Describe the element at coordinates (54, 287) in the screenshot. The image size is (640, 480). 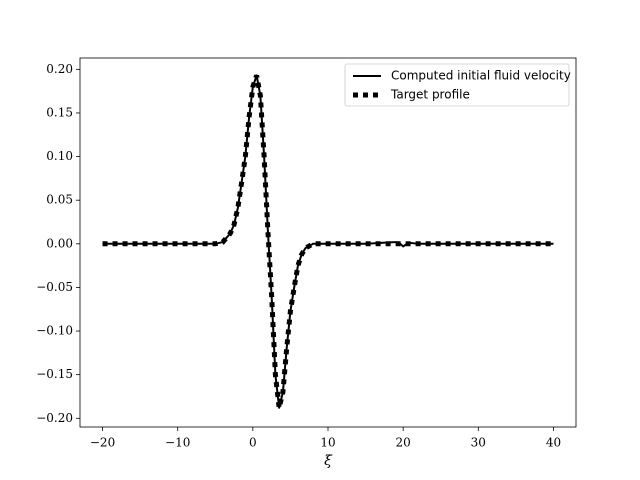
I see `y-tick-label: −0.05` at that location.